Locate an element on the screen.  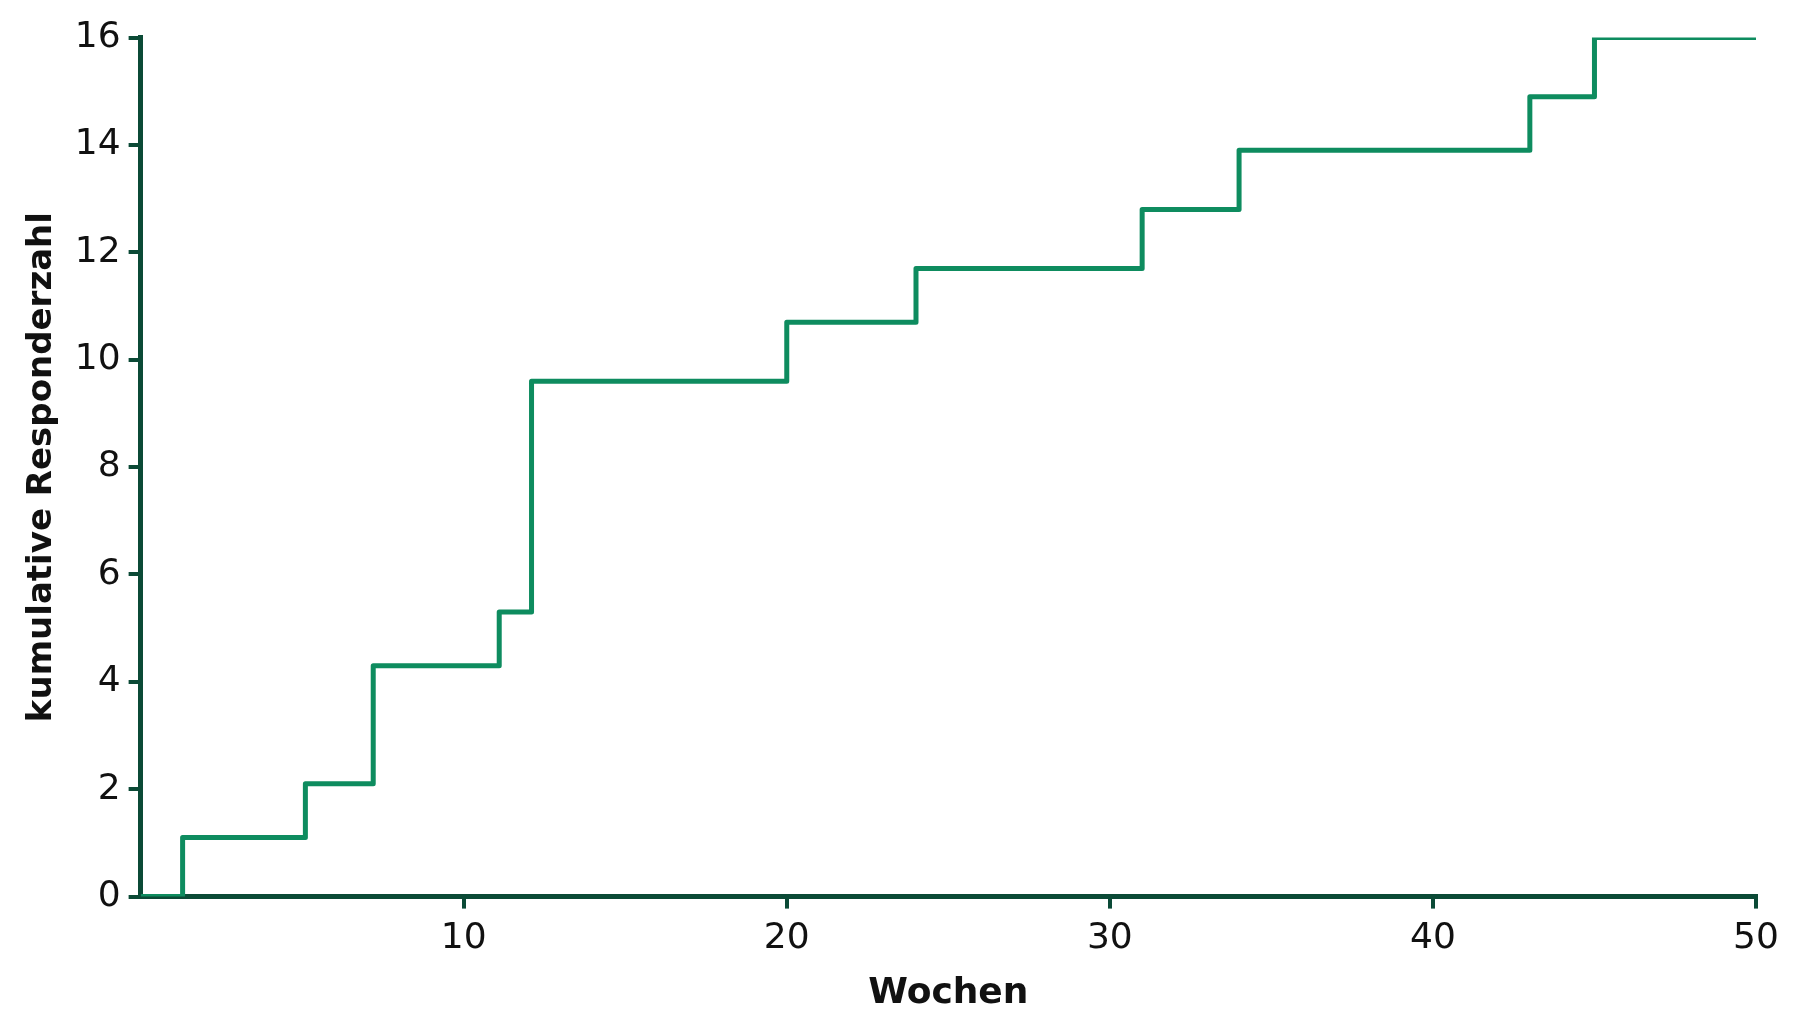
y-tick-label: 10 is located at coordinates (97, 357).